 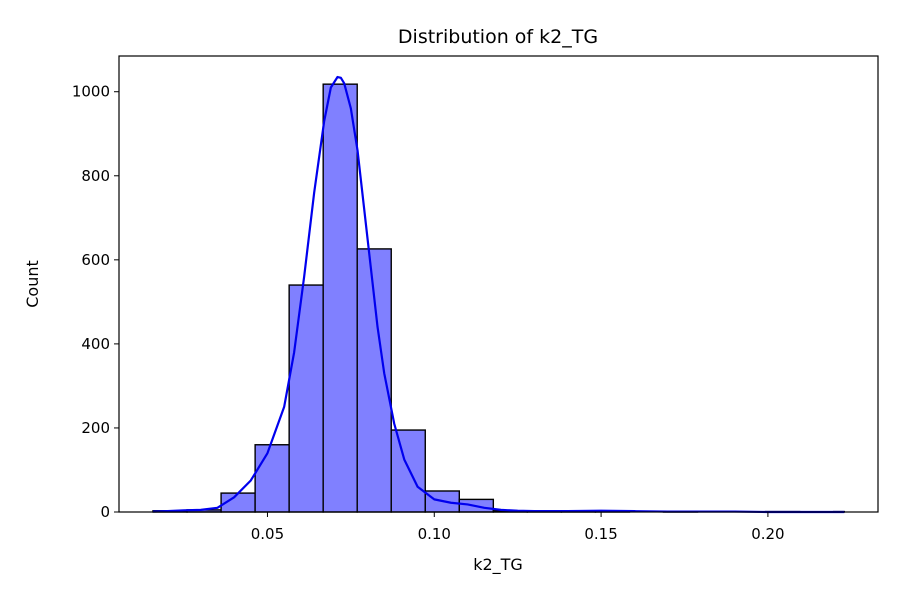 What do you see at coordinates (95, 260) in the screenshot?
I see `y-tick-label: 600` at bounding box center [95, 260].